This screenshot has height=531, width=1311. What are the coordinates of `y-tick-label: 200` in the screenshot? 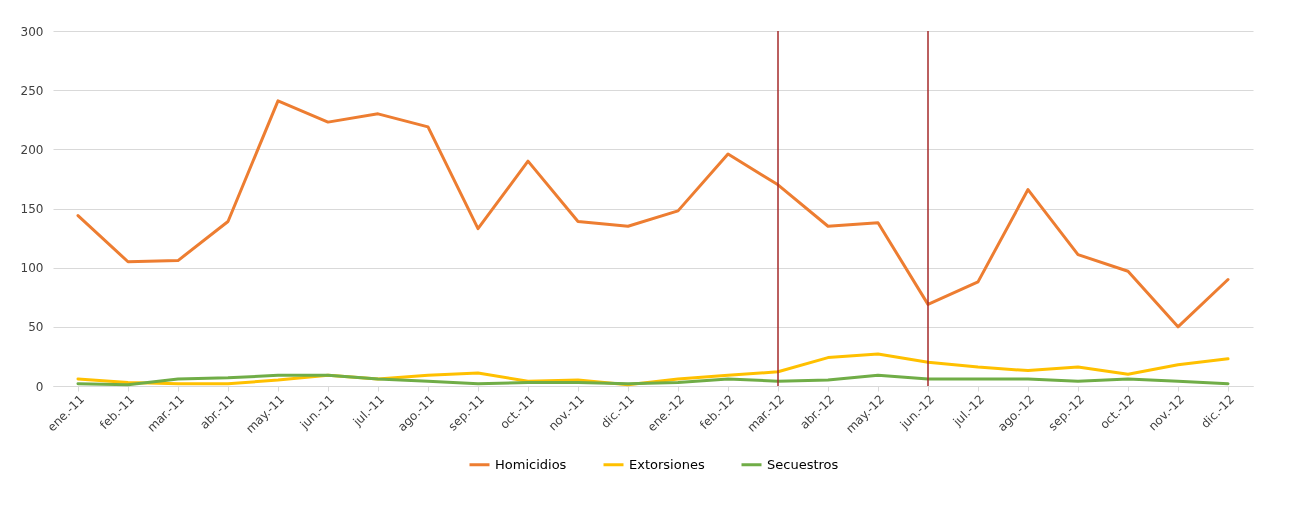 It's located at (32, 149).